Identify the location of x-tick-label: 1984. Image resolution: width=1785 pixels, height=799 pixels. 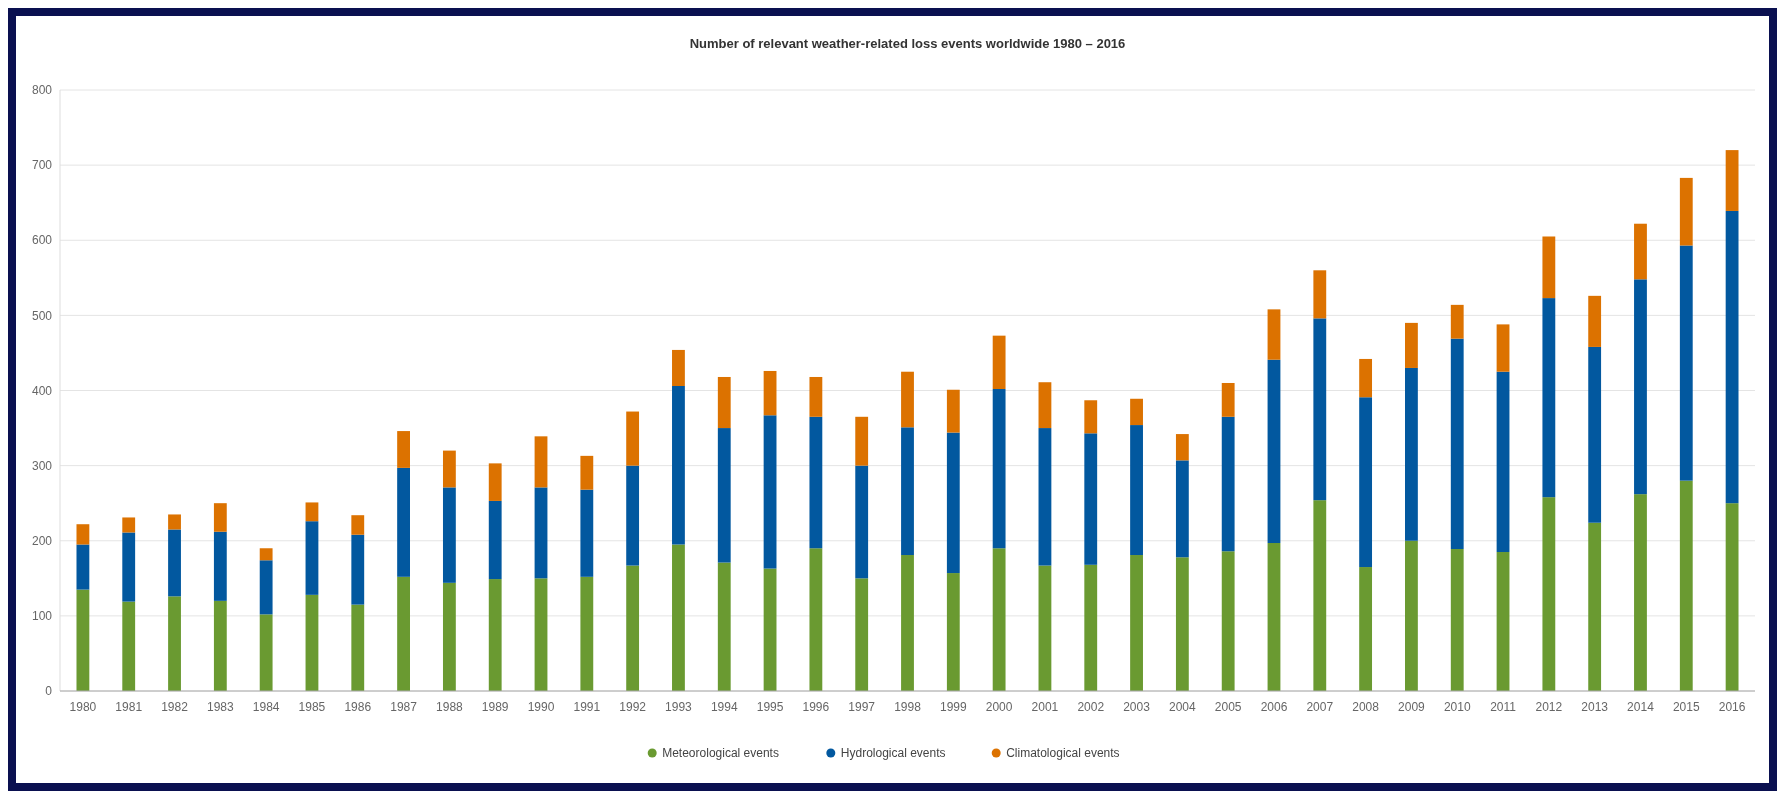
(266, 707).